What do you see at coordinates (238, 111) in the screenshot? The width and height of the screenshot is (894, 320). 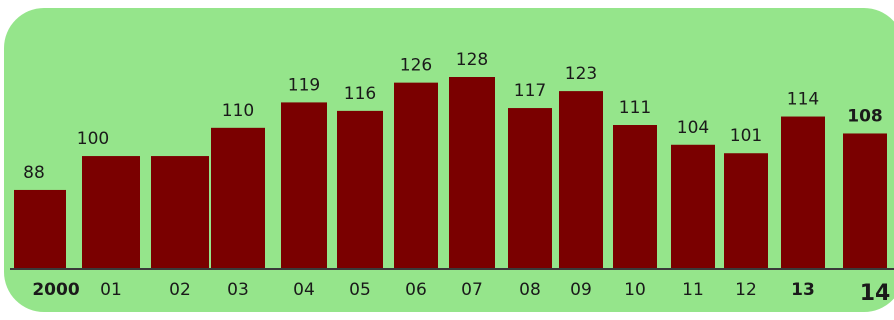 I see `value-label-03: 110` at bounding box center [238, 111].